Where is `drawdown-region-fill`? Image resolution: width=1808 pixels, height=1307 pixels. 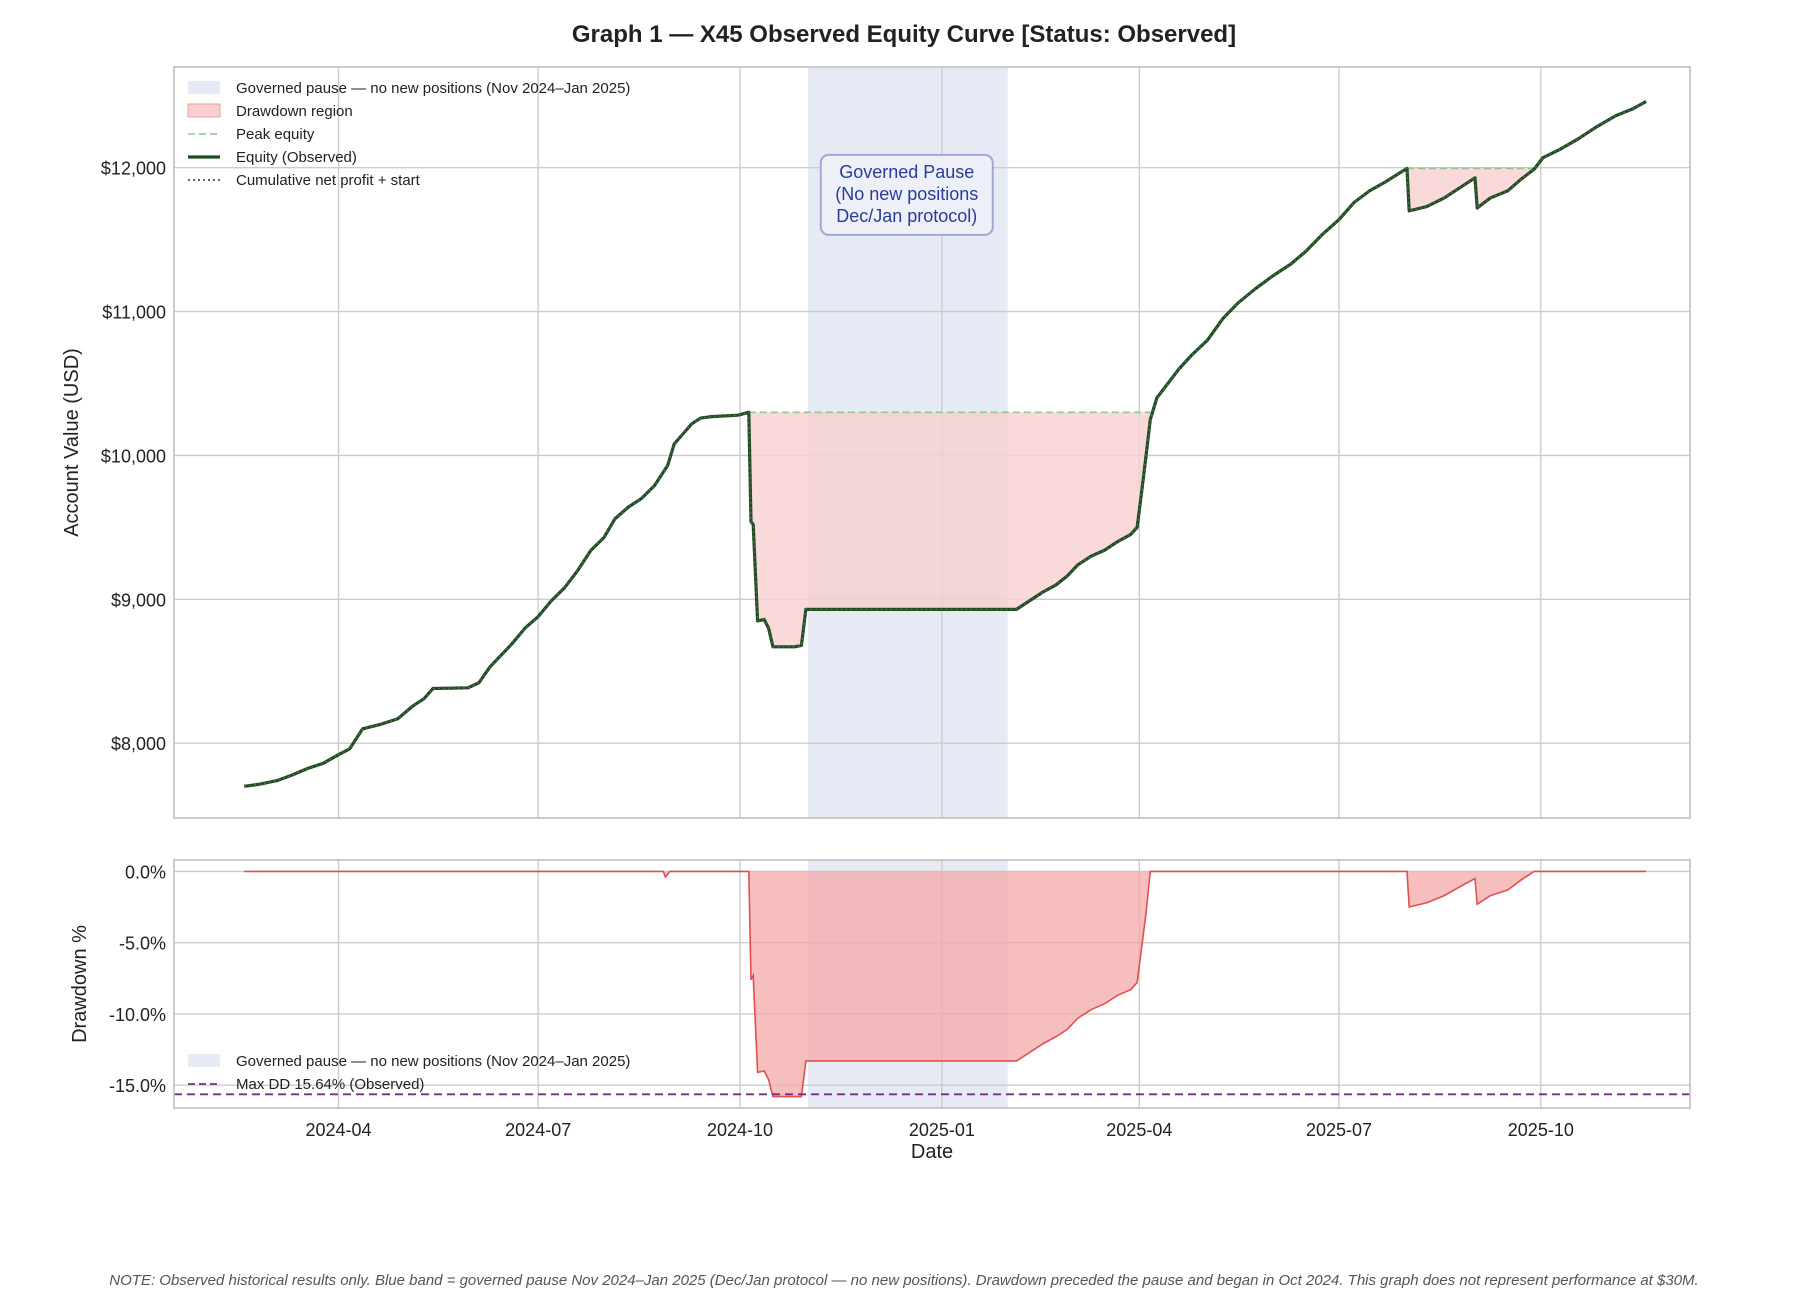 drawdown-region-fill is located at coordinates (1470, 189).